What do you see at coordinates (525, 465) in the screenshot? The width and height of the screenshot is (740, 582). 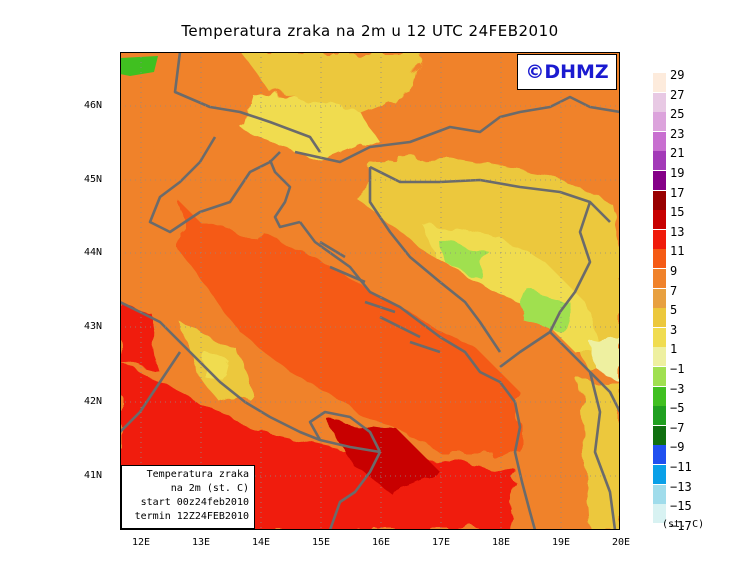 I see `albania-coast` at bounding box center [525, 465].